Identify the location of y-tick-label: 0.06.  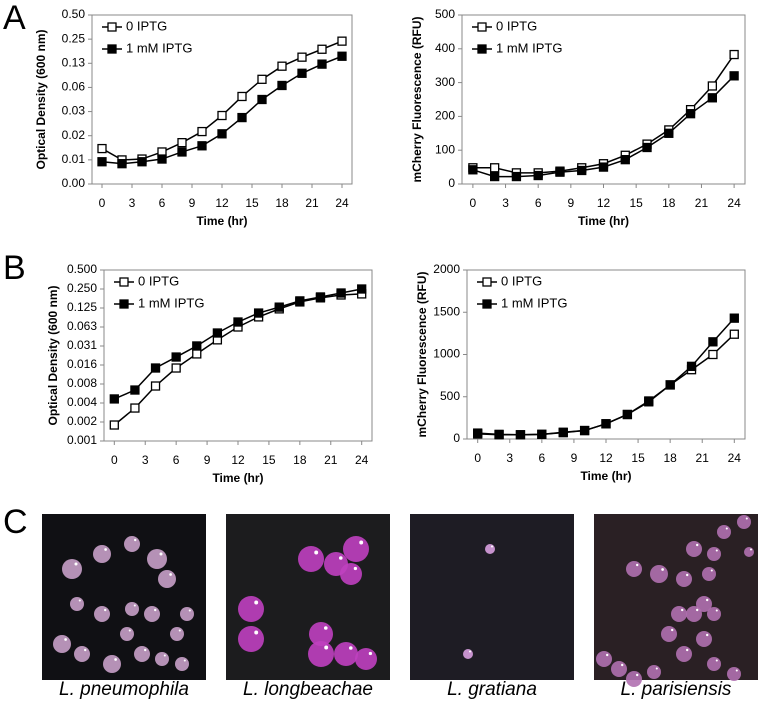
(74, 87).